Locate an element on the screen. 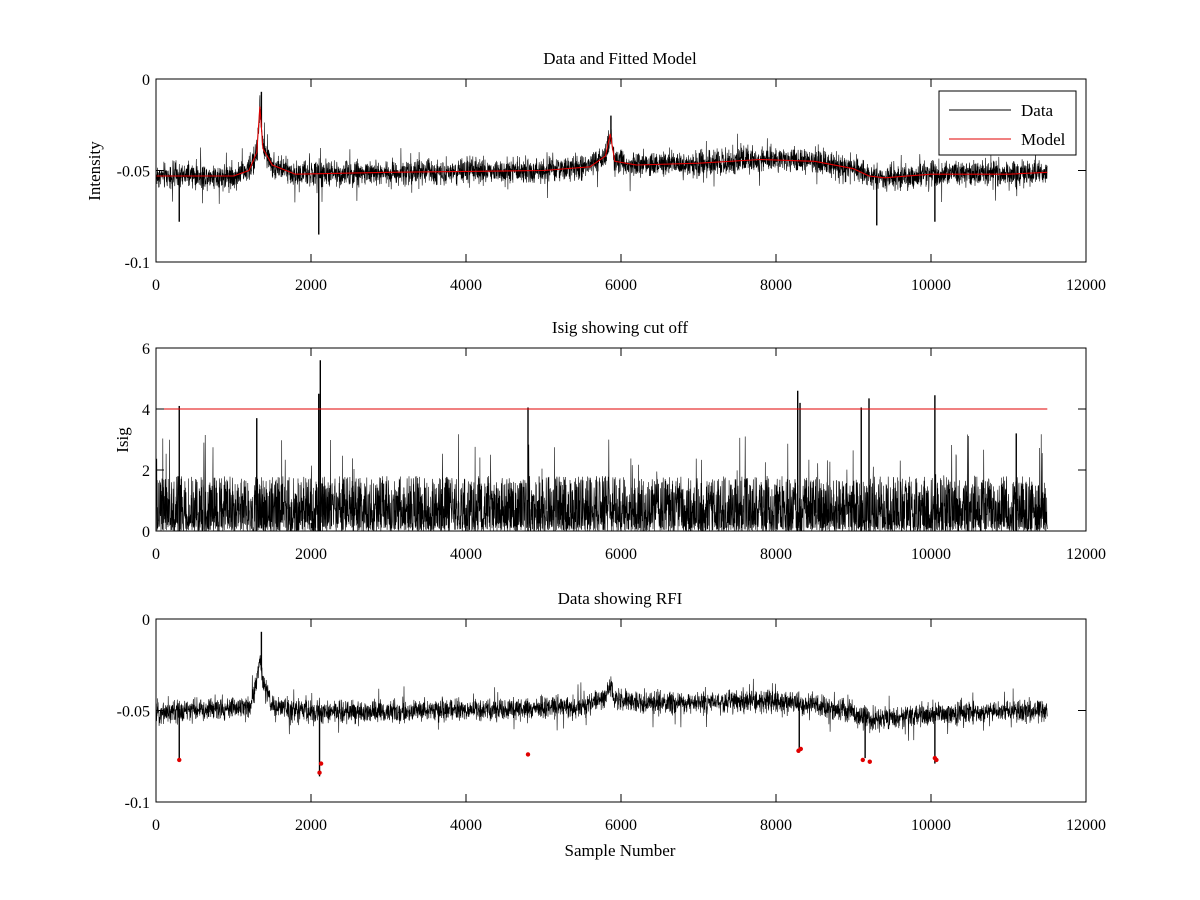  series-line-isig is located at coordinates (601, 483).